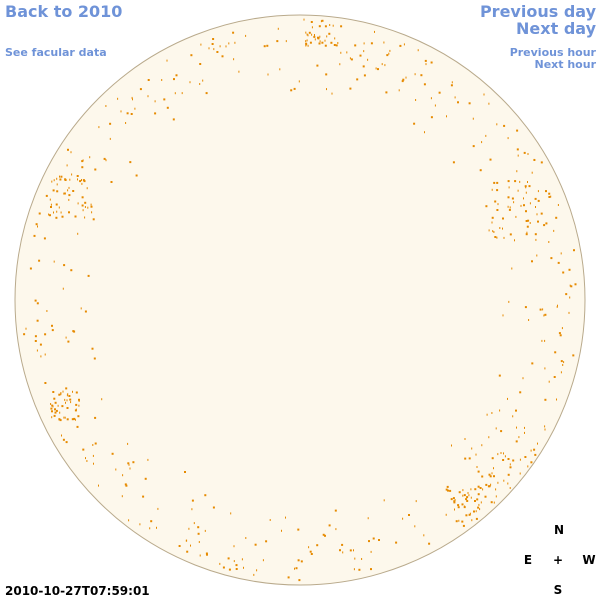 This screenshot has height=600, width=600. Describe the element at coordinates (553, 52) in the screenshot. I see `previous-hour-link: Previous hour` at that location.